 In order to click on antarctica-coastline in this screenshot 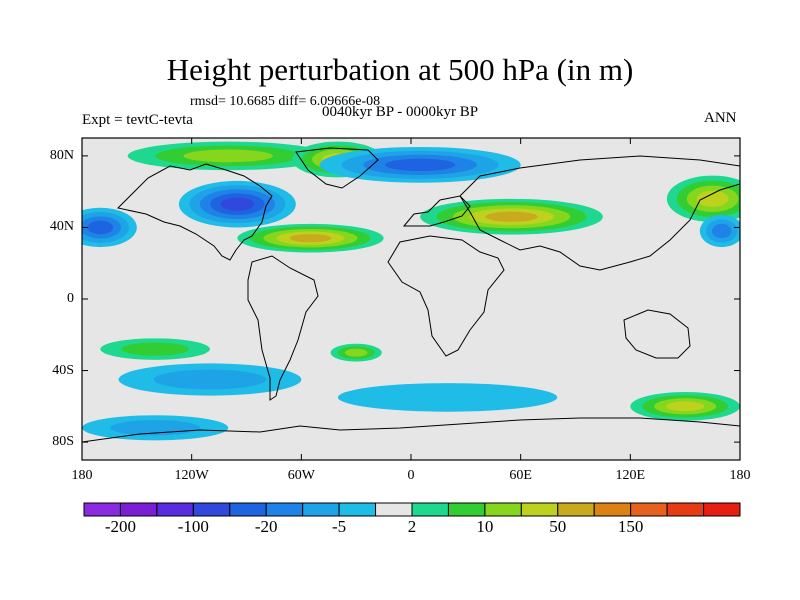, I will do `click(411, 430)`.